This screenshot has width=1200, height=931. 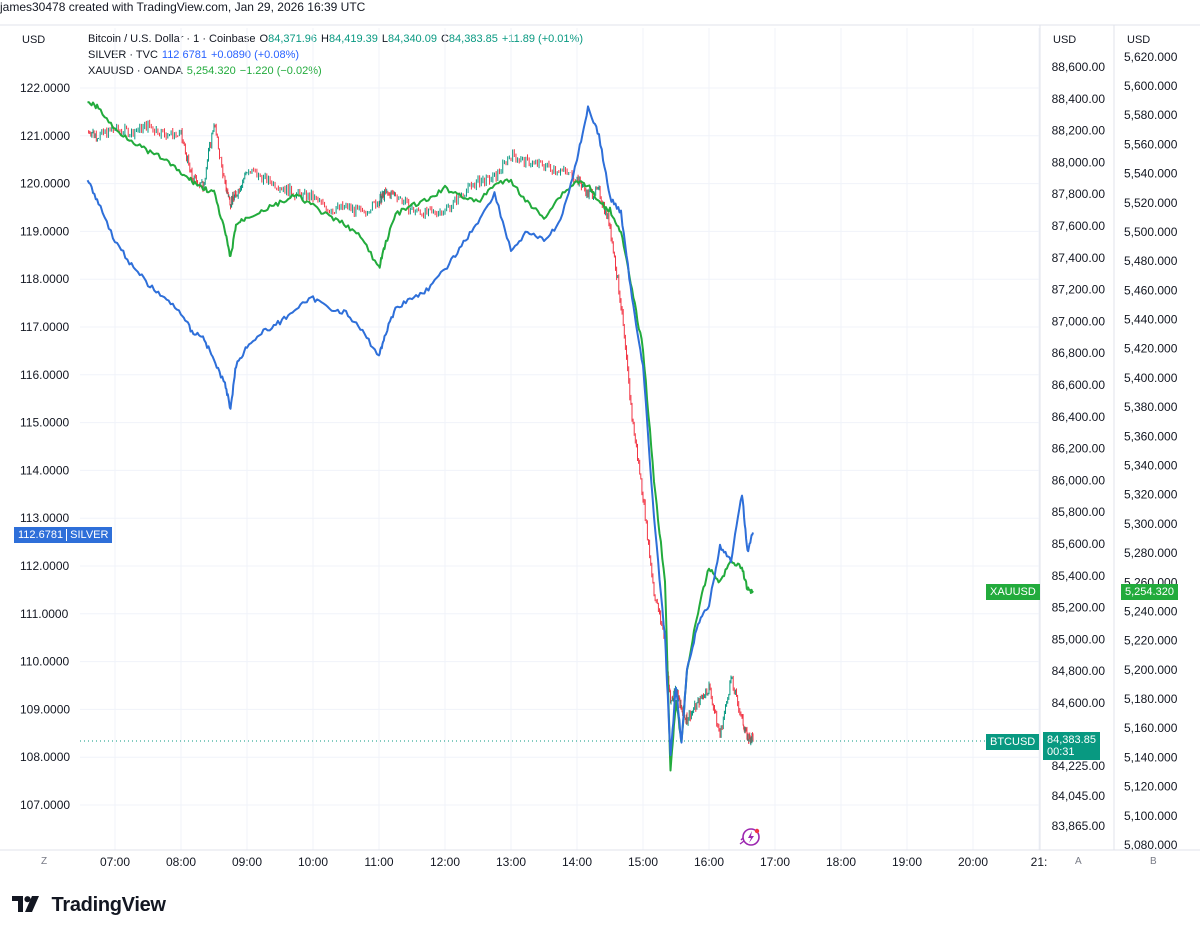 What do you see at coordinates (1079, 449) in the screenshot?
I see `y-mid-tick-label: 86,200.00` at bounding box center [1079, 449].